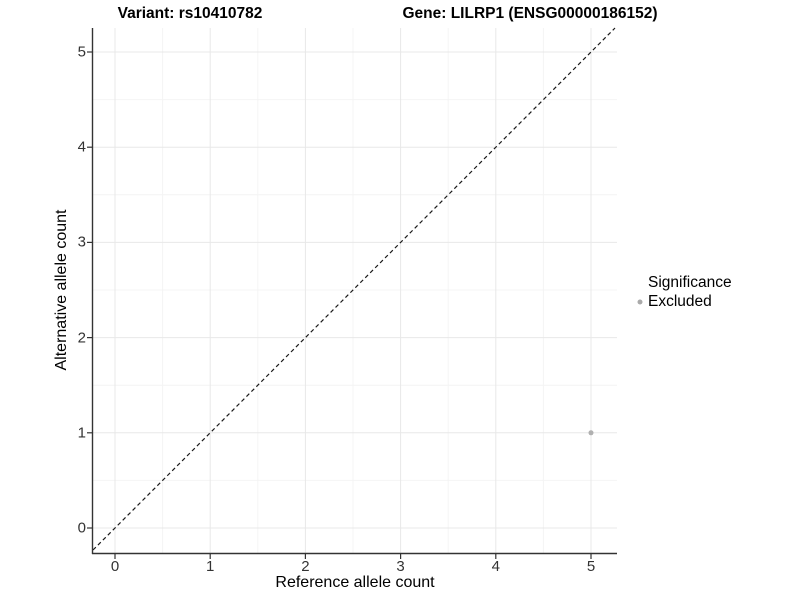 The image size is (800, 600). Describe the element at coordinates (190, 13) in the screenshot. I see `plot-title-variant: Variant: rs10410782` at that location.